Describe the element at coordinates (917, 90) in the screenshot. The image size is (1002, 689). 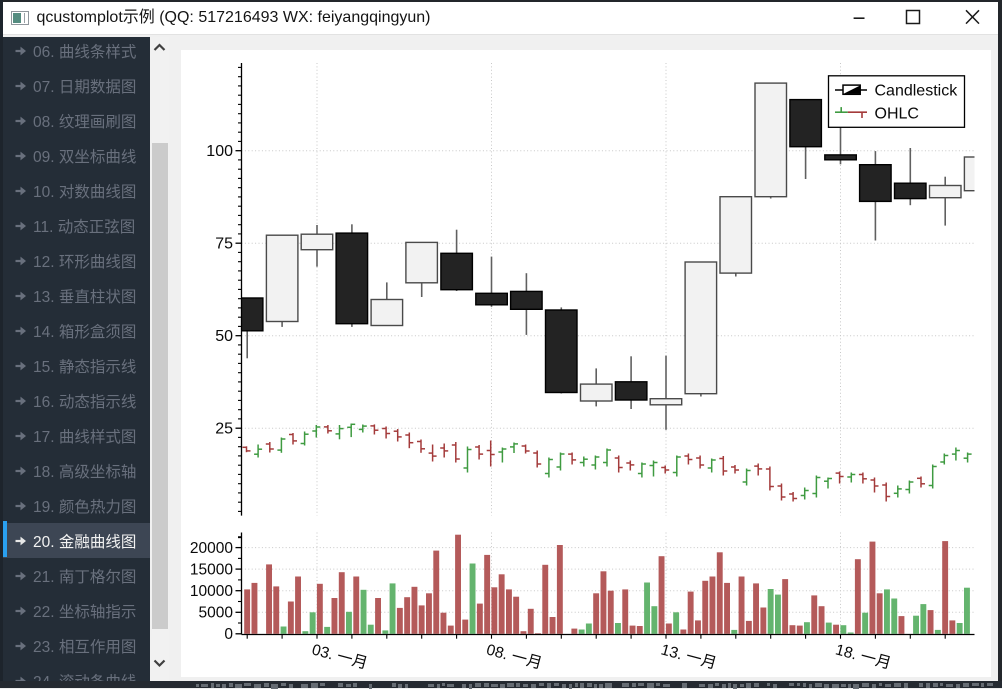
I see `svg-text: Candlestick` at that location.